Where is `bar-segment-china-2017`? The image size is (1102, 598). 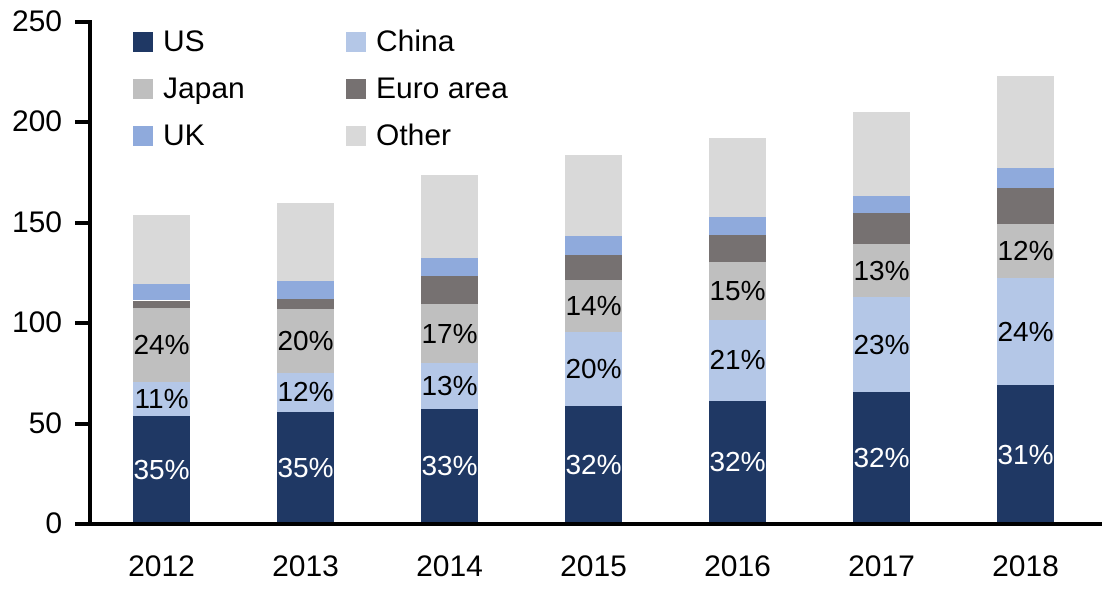 bar-segment-china-2017 is located at coordinates (881, 345).